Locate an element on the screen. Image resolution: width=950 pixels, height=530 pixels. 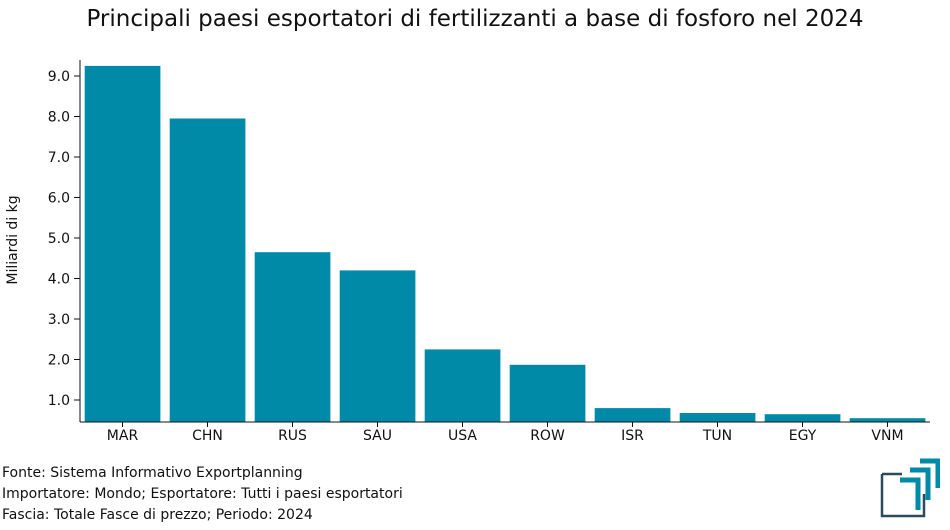
bar-tun is located at coordinates (717, 417).